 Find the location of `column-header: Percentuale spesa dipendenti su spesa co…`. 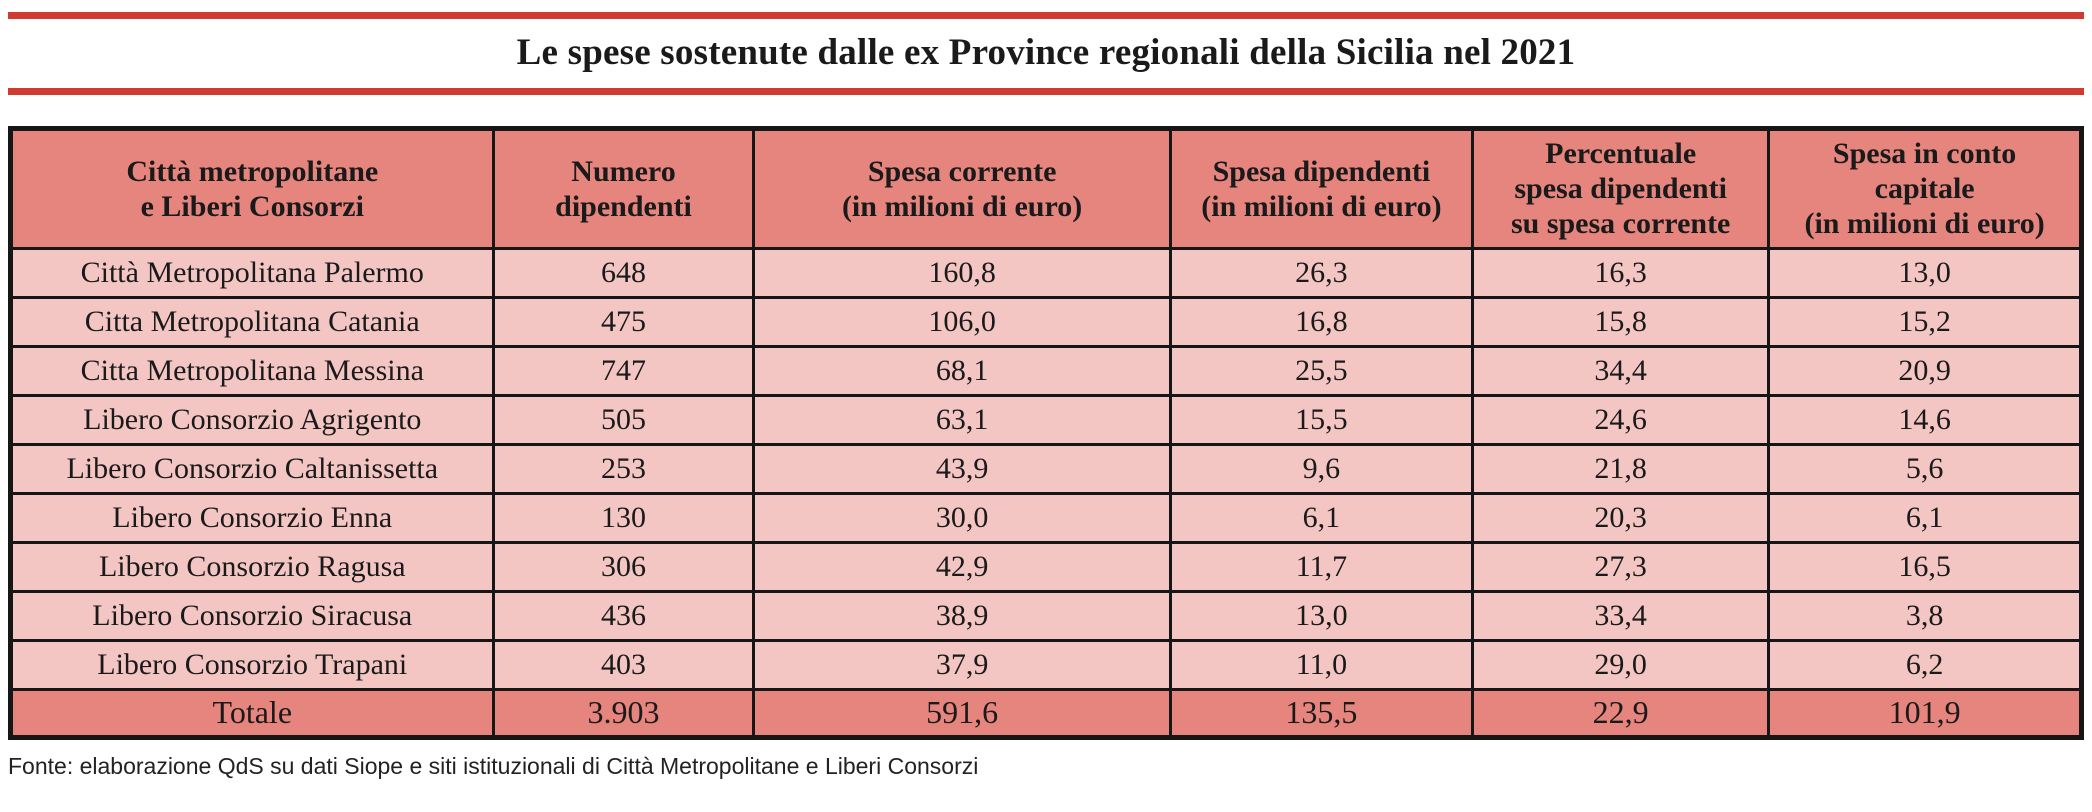

column-header: Percentuale spesa dipendenti su spesa co… is located at coordinates (1621, 188).